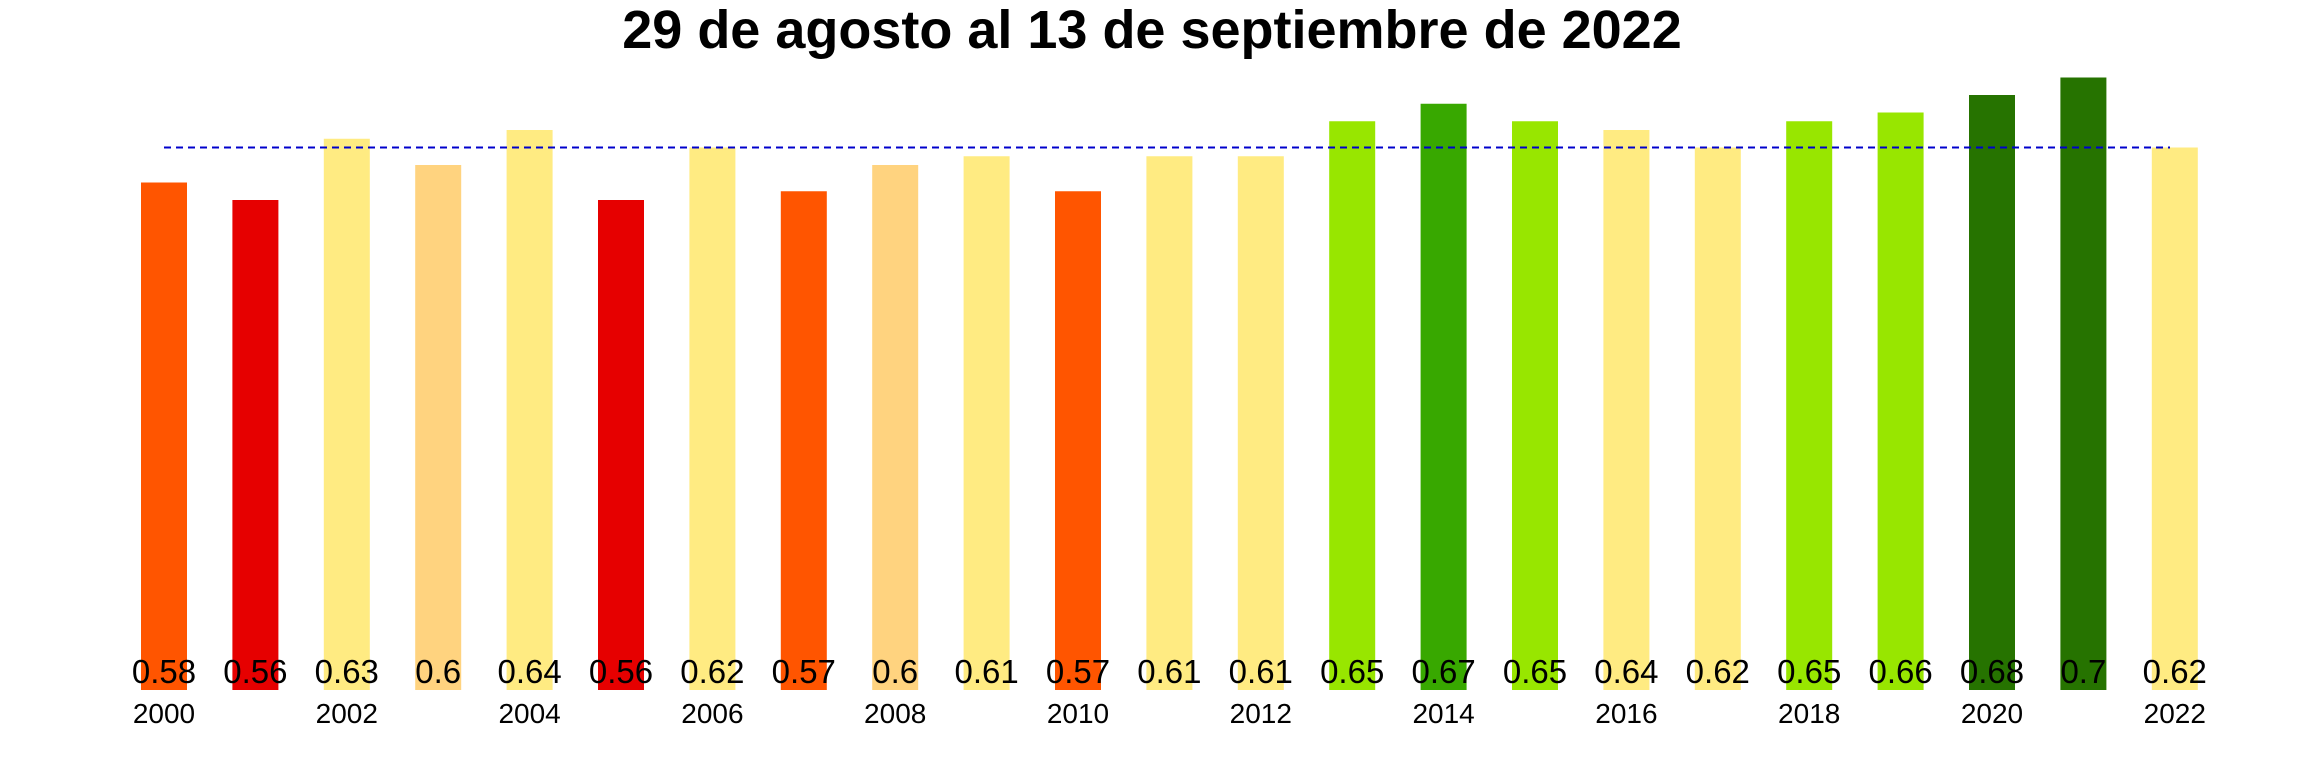 This screenshot has height=768, width=2304. I want to click on tick-label-2004: 2004, so click(529, 713).